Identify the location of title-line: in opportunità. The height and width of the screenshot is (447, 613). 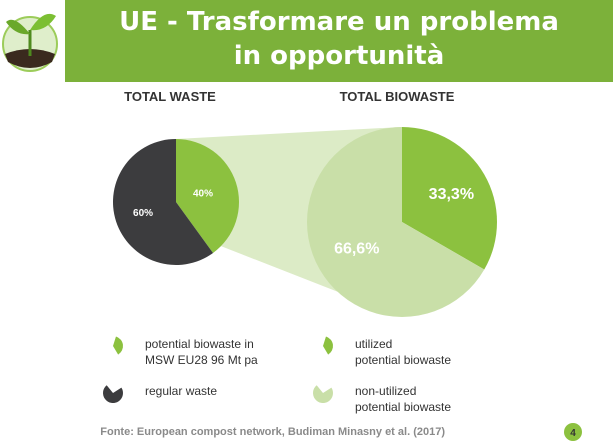
(339, 56).